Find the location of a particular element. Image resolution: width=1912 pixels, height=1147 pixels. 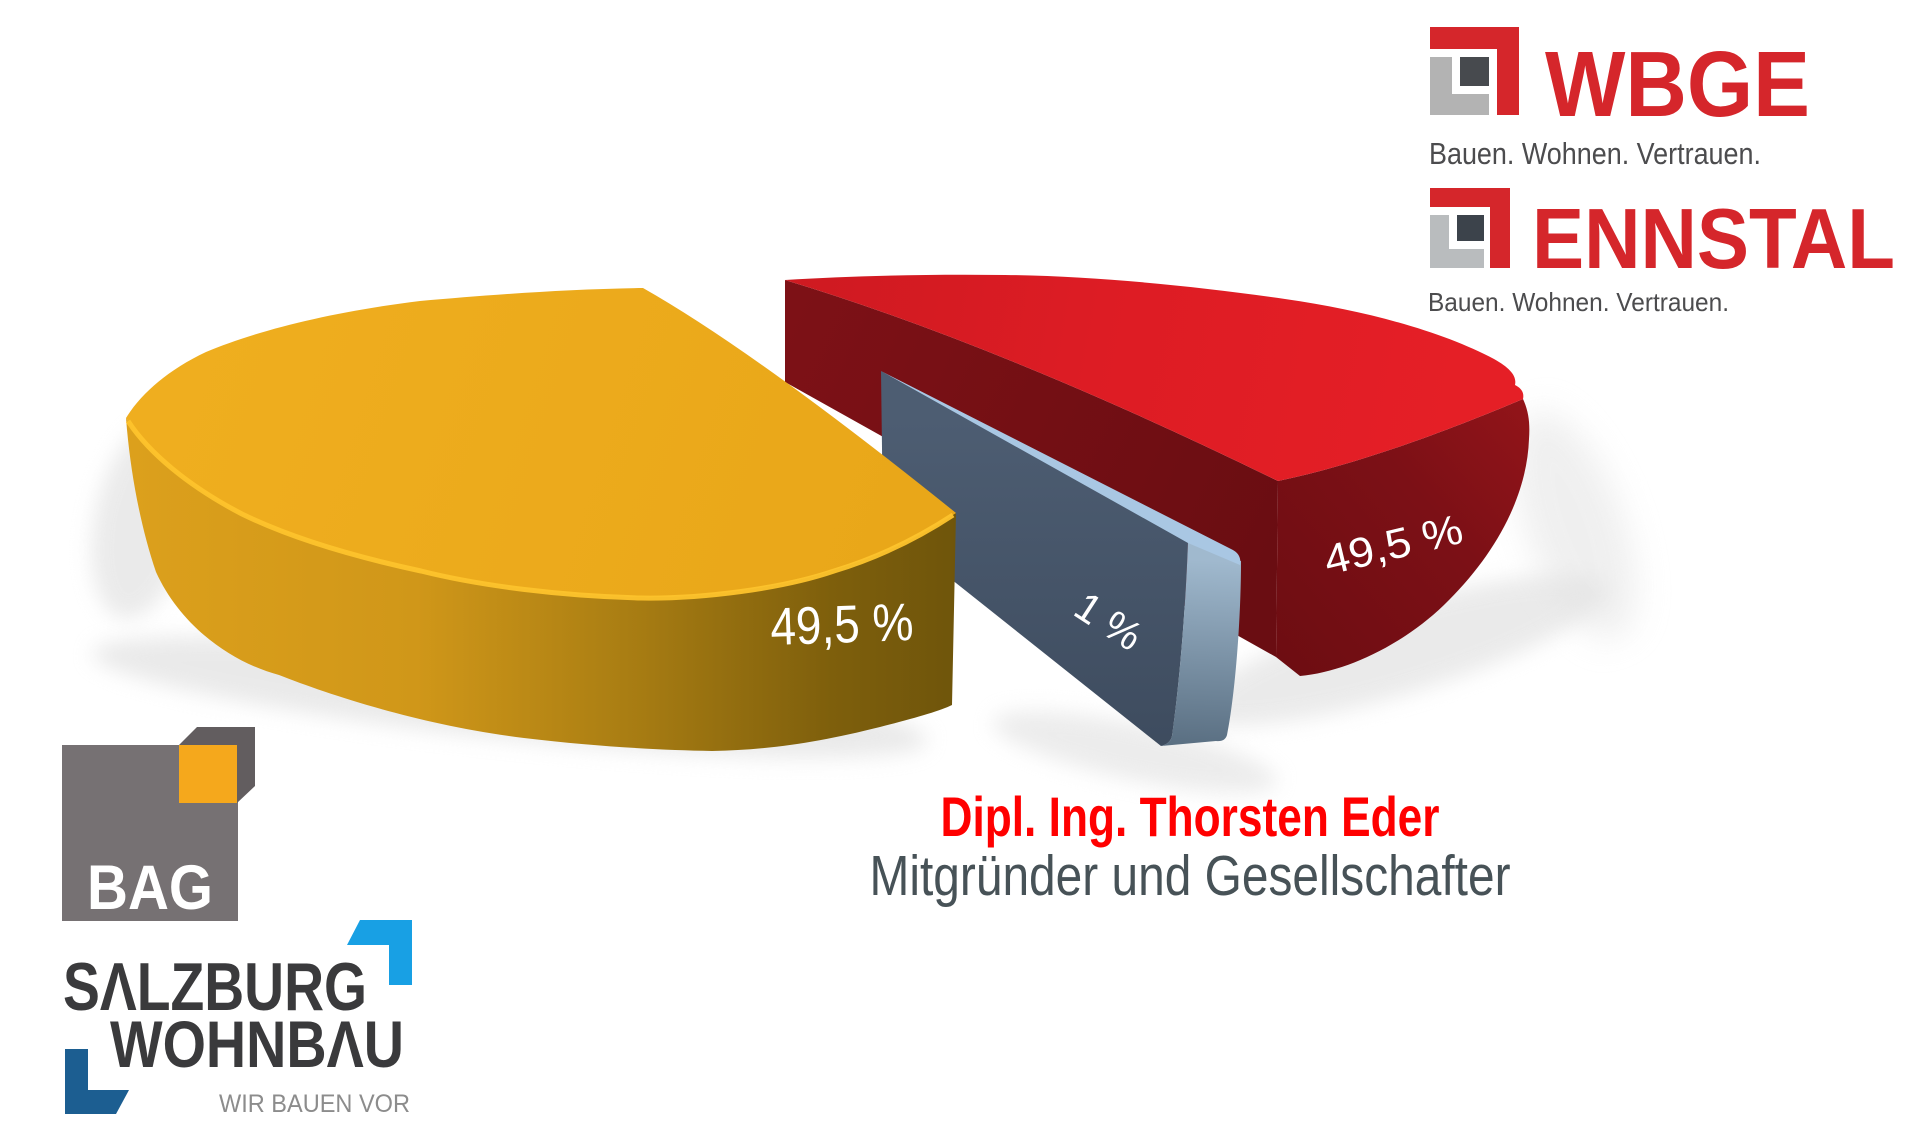

svg-text: BAG is located at coordinates (150, 888).